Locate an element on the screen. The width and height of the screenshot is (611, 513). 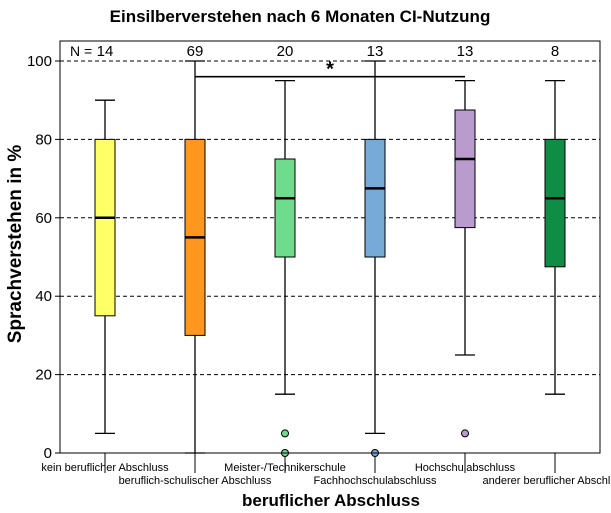
significance-star: * is located at coordinates (330, 70).